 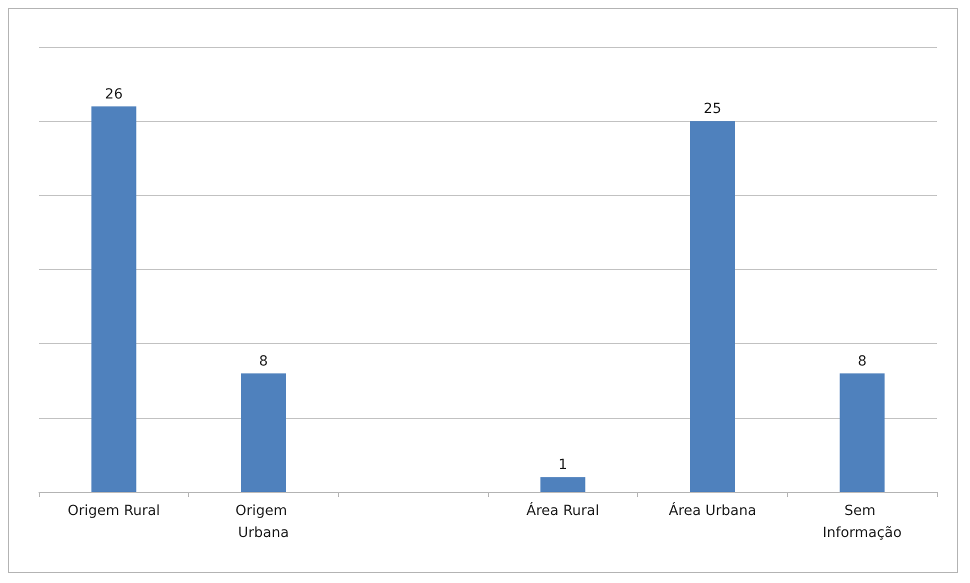 What do you see at coordinates (563, 510) in the screenshot?
I see `x-tick-label: Área Rural` at bounding box center [563, 510].